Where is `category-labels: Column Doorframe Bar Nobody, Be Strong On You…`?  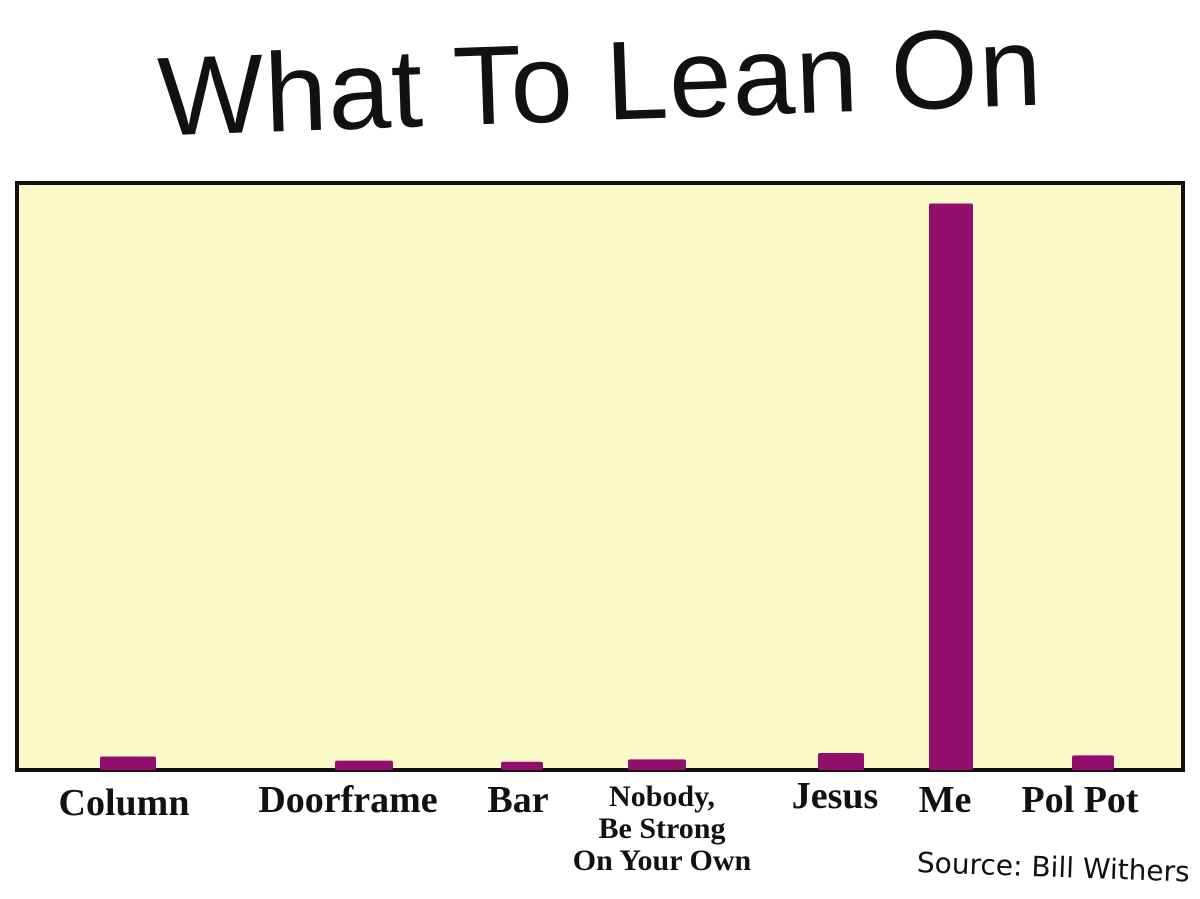
category-labels: Column Doorframe Bar Nobody, Be Strong On You… is located at coordinates (599, 826).